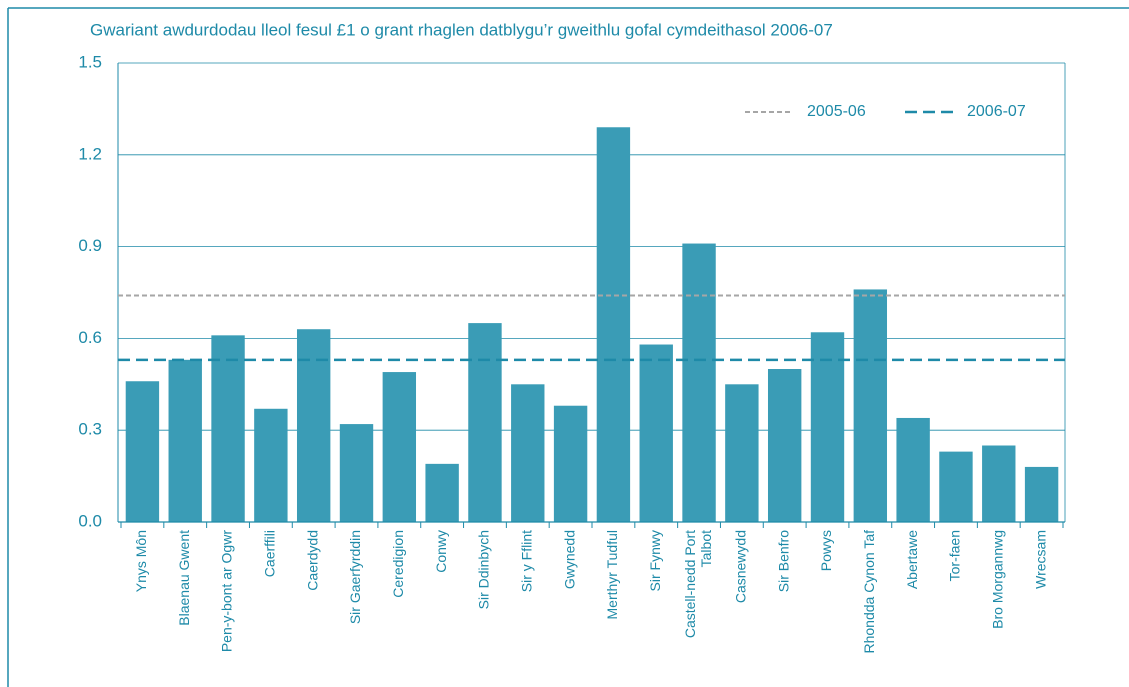 The width and height of the screenshot is (1129, 687). Describe the element at coordinates (90, 429) in the screenshot. I see `y-tick-label: 0.3` at that location.